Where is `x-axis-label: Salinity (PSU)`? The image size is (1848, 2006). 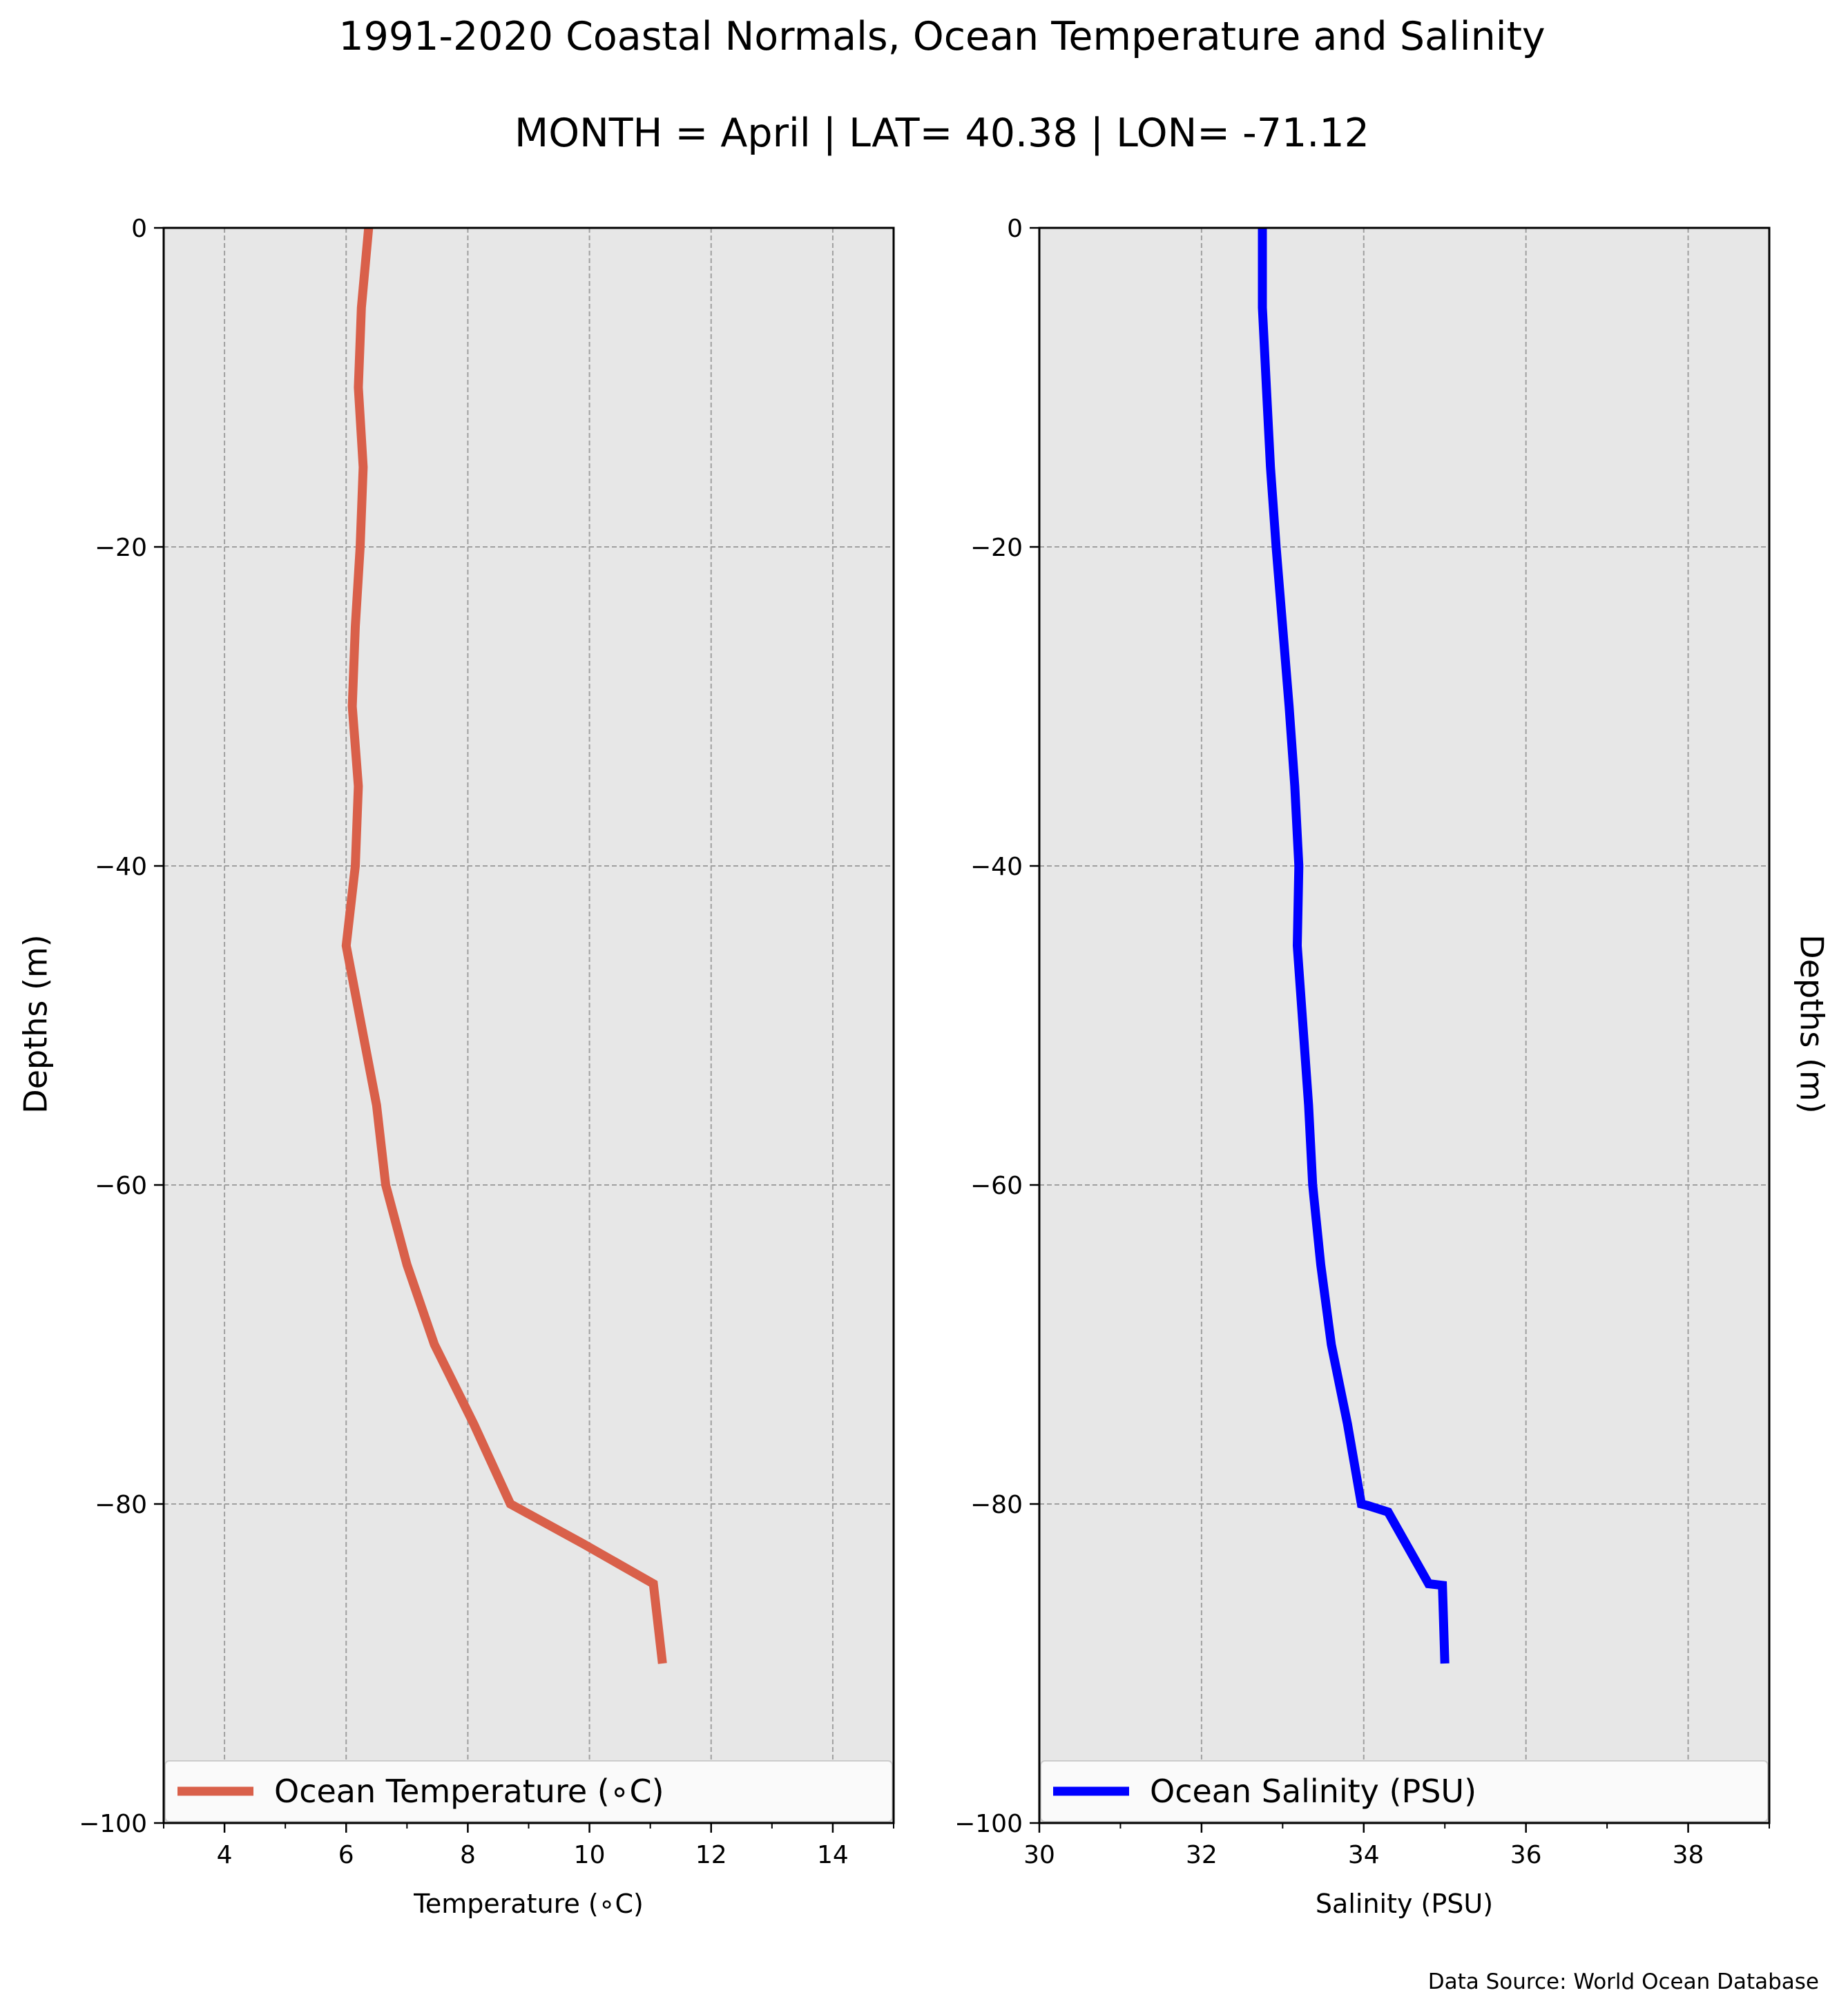 x-axis-label: Salinity (PSU) is located at coordinates (1404, 1904).